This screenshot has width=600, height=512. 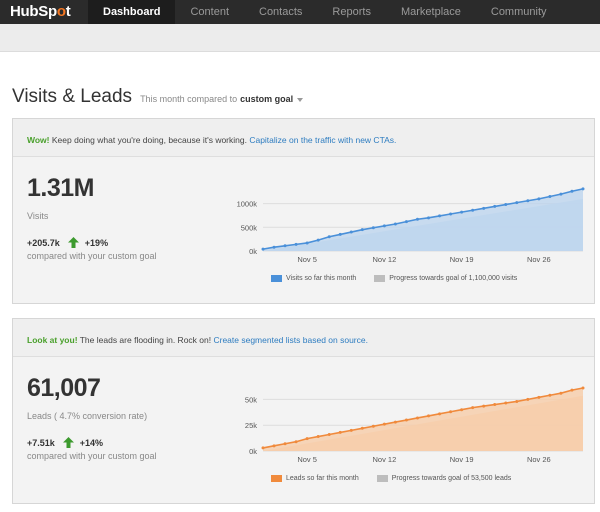 I want to click on leads-chart: 0k 25k 50k Nov 5 Nov 12 Nov 19 Nov 26, so click(x=415, y=425).